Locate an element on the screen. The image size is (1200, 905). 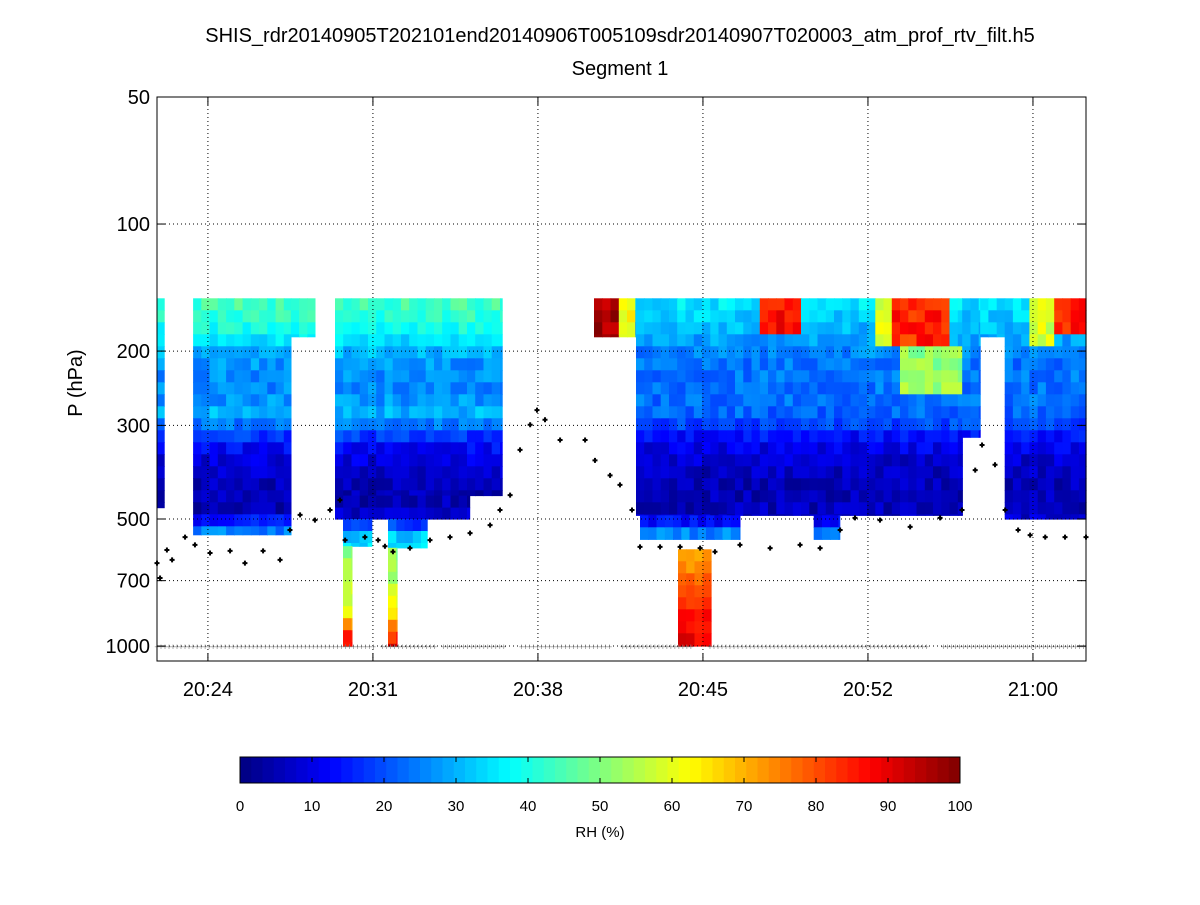
colorbar-tick-label: 10 is located at coordinates (312, 806).